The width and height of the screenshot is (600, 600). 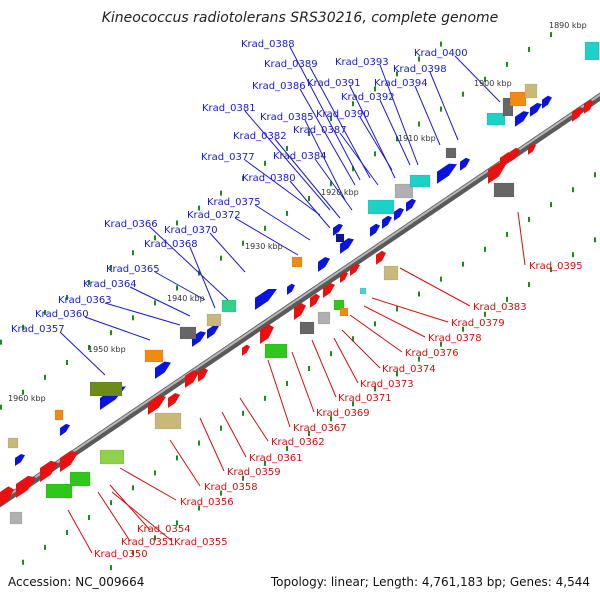 I want to click on gene-label: Krad_0372, so click(x=214, y=215).